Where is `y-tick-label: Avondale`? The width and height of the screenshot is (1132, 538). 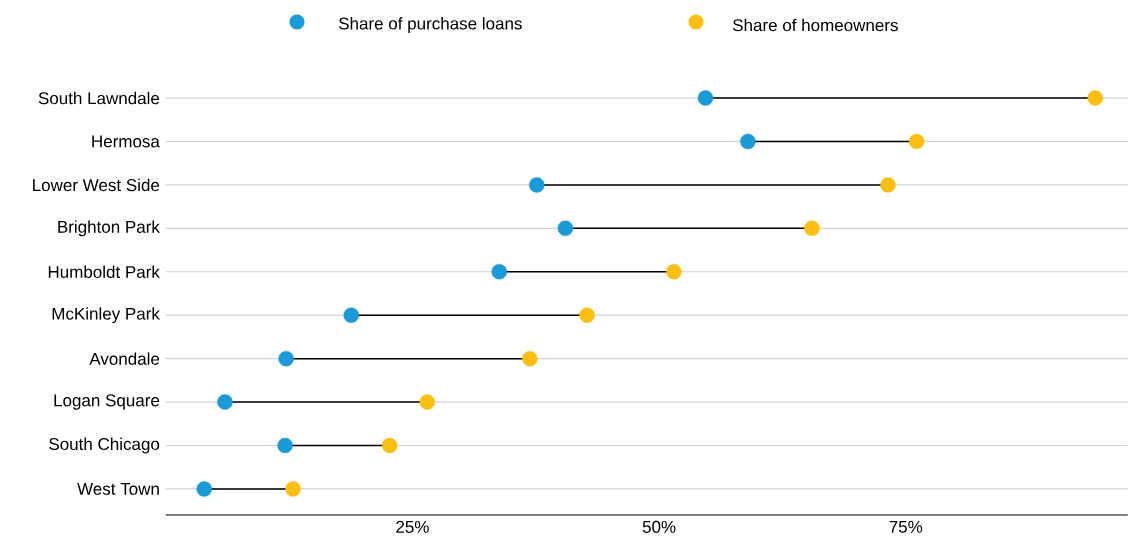
y-tick-label: Avondale is located at coordinates (124, 358).